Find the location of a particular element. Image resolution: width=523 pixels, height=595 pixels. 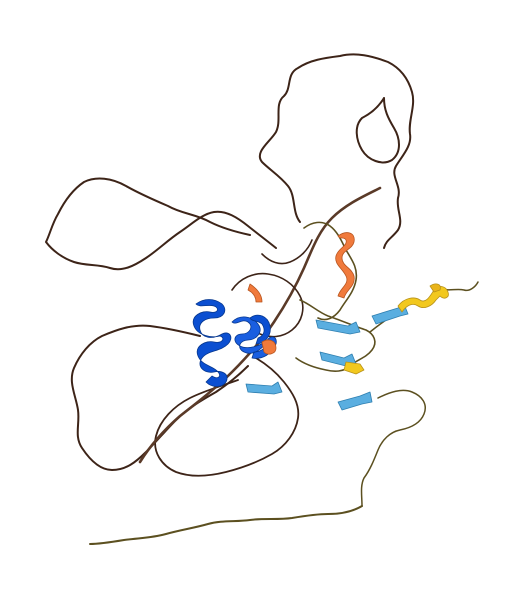

disordered-loop-middle is located at coordinates (227, 417).